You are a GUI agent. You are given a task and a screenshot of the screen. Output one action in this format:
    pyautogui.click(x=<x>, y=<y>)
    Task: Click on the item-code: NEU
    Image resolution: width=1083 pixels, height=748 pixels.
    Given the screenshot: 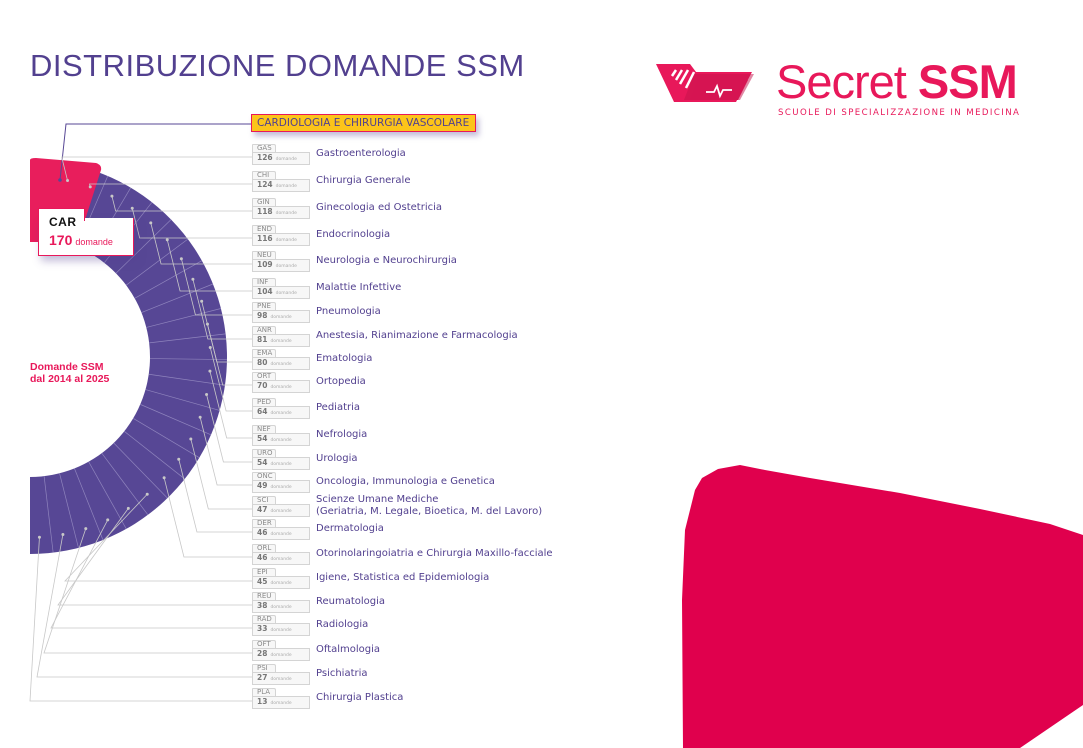 What is the action you would take?
    pyautogui.click(x=264, y=255)
    